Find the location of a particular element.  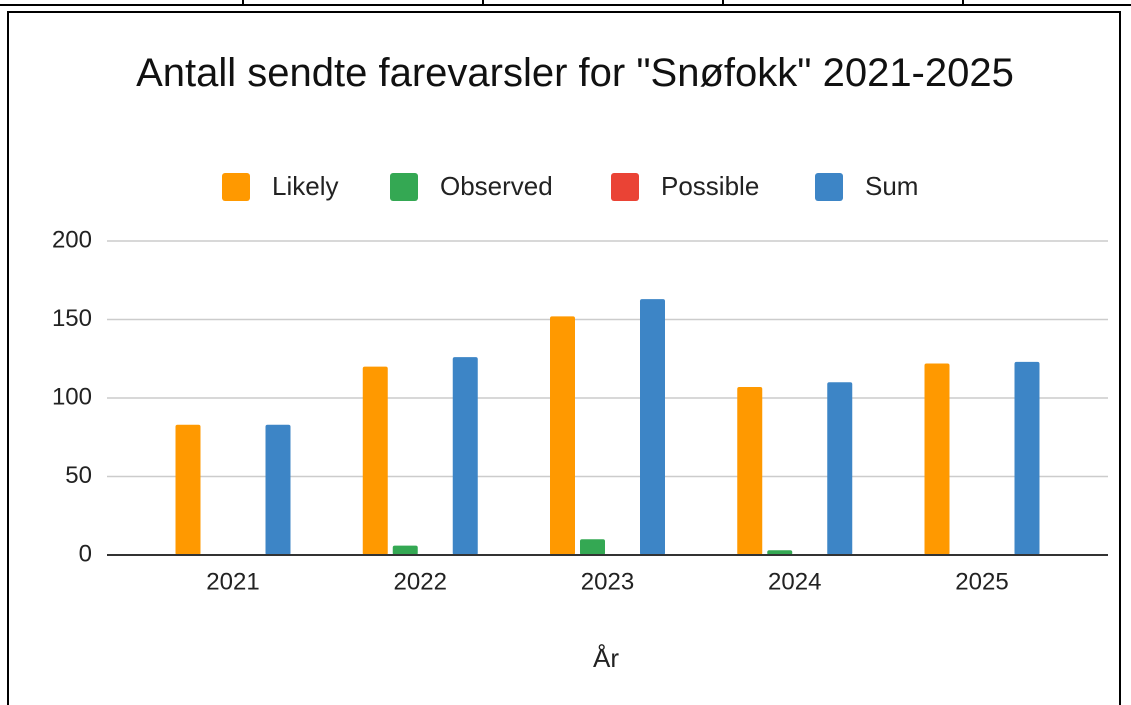

legend-label: Sum is located at coordinates (891, 186).